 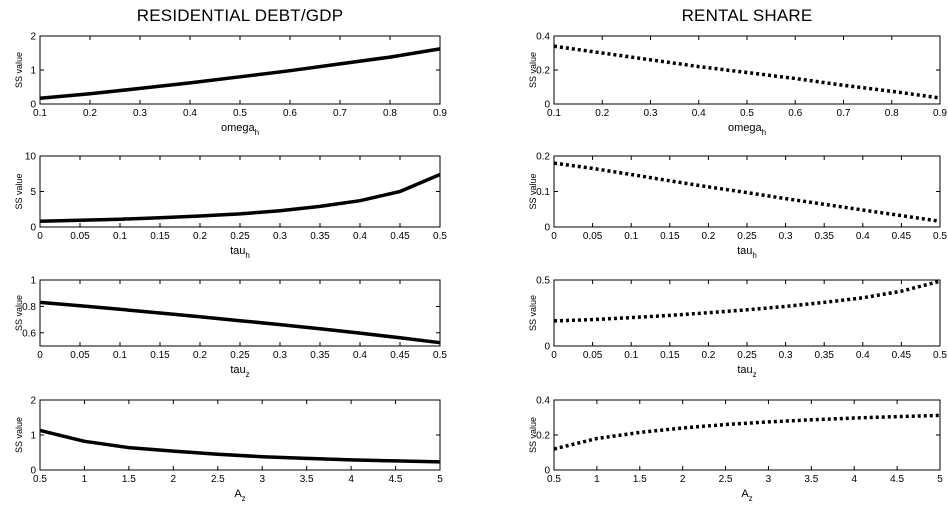 What do you see at coordinates (543, 192) in the screenshot?
I see `y-tick-label: 0.1` at bounding box center [543, 192].